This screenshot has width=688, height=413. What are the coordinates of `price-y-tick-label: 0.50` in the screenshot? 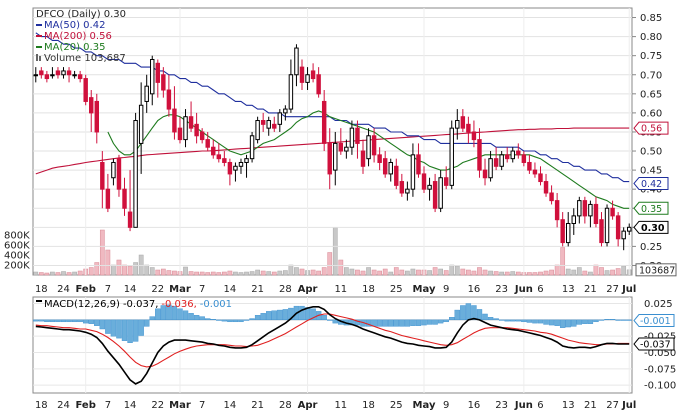 It's located at (651, 152).